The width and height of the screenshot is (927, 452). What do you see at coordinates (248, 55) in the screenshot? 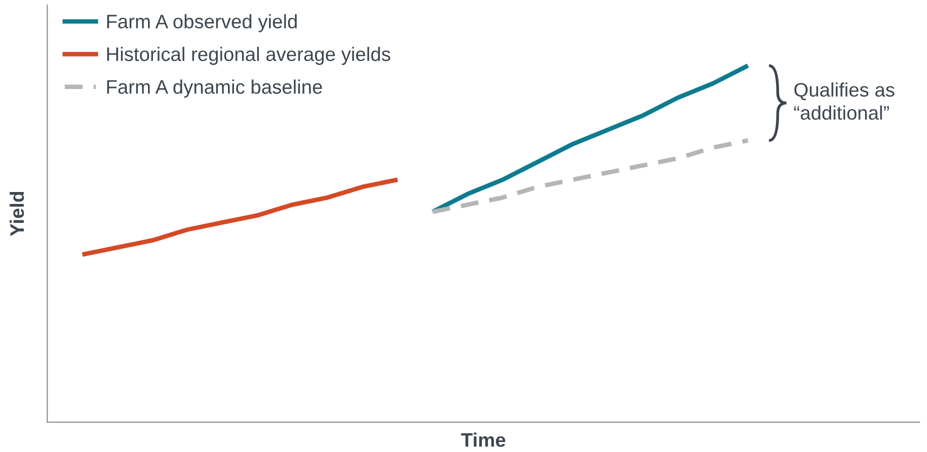
I see `legend-label: Historical regional average yields` at bounding box center [248, 55].